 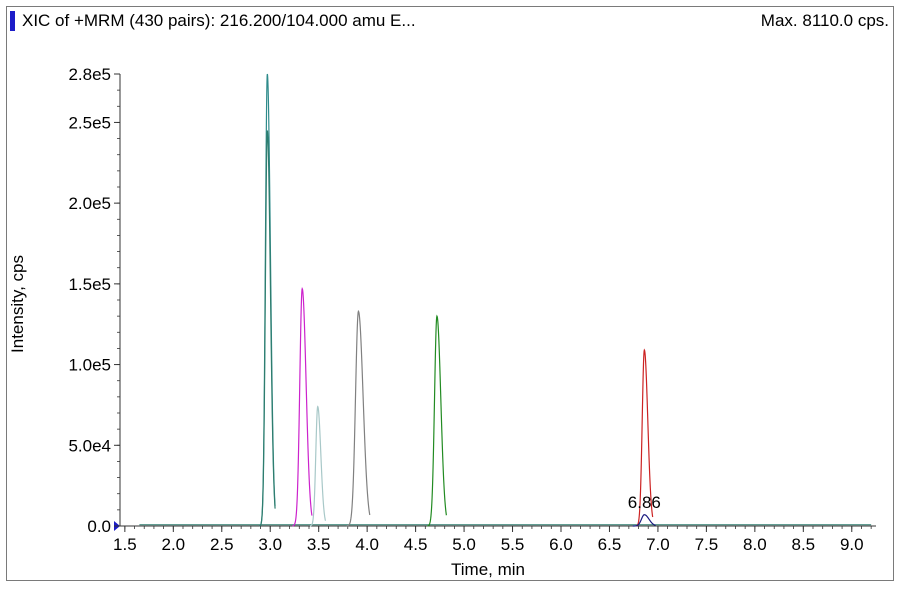 What do you see at coordinates (658, 544) in the screenshot?
I see `x-tick-label: 7.0` at bounding box center [658, 544].